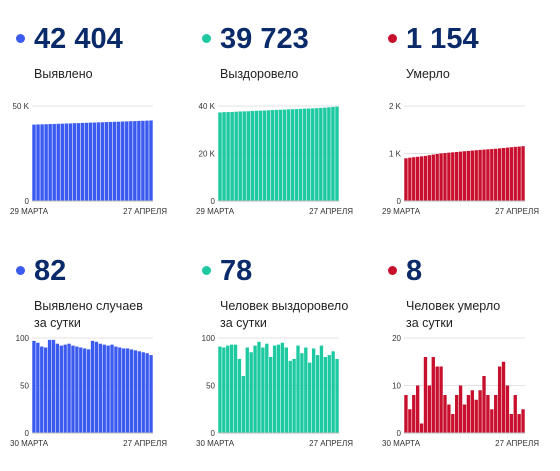 The image size is (560, 471). What do you see at coordinates (215, 443) in the screenshot?
I see `x-start-label: 30 МАРТА` at bounding box center [215, 443].